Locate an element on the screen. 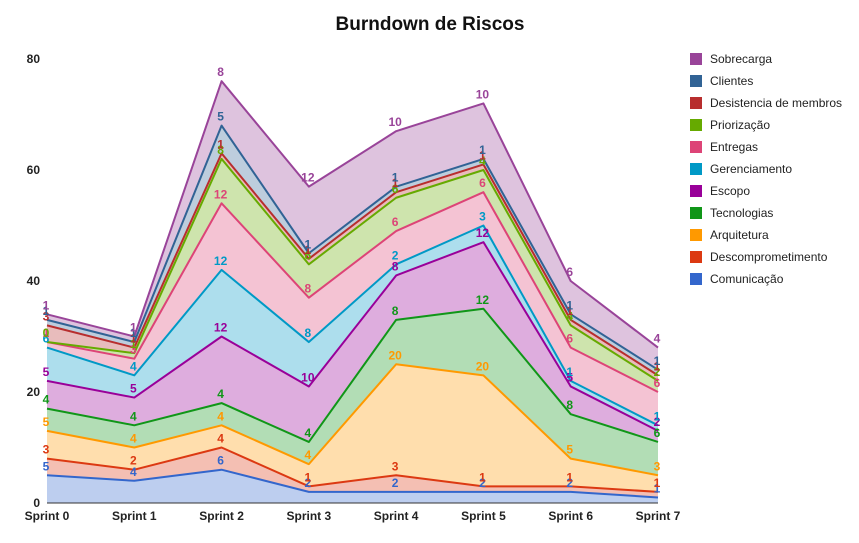 The height and width of the screenshot is (543, 859). y-tick-label: 20 is located at coordinates (34, 392).